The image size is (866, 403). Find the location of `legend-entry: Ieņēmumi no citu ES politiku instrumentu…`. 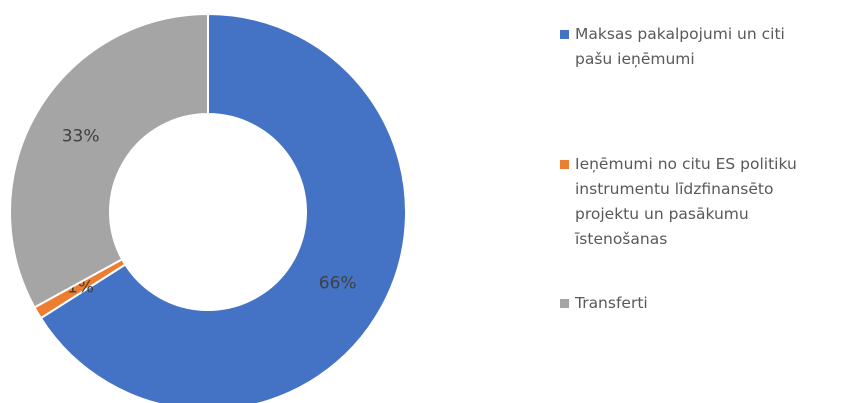

legend-entry: Ieņēmumi no citu ES politiku instrumentu… is located at coordinates (710, 202).